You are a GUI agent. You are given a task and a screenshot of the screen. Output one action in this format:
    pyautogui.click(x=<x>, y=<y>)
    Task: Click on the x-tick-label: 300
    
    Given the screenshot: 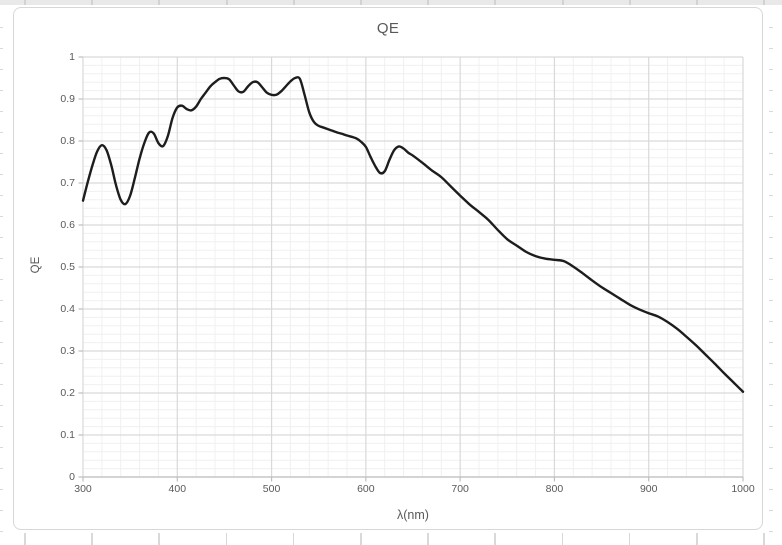 What is the action you would take?
    pyautogui.click(x=83, y=489)
    